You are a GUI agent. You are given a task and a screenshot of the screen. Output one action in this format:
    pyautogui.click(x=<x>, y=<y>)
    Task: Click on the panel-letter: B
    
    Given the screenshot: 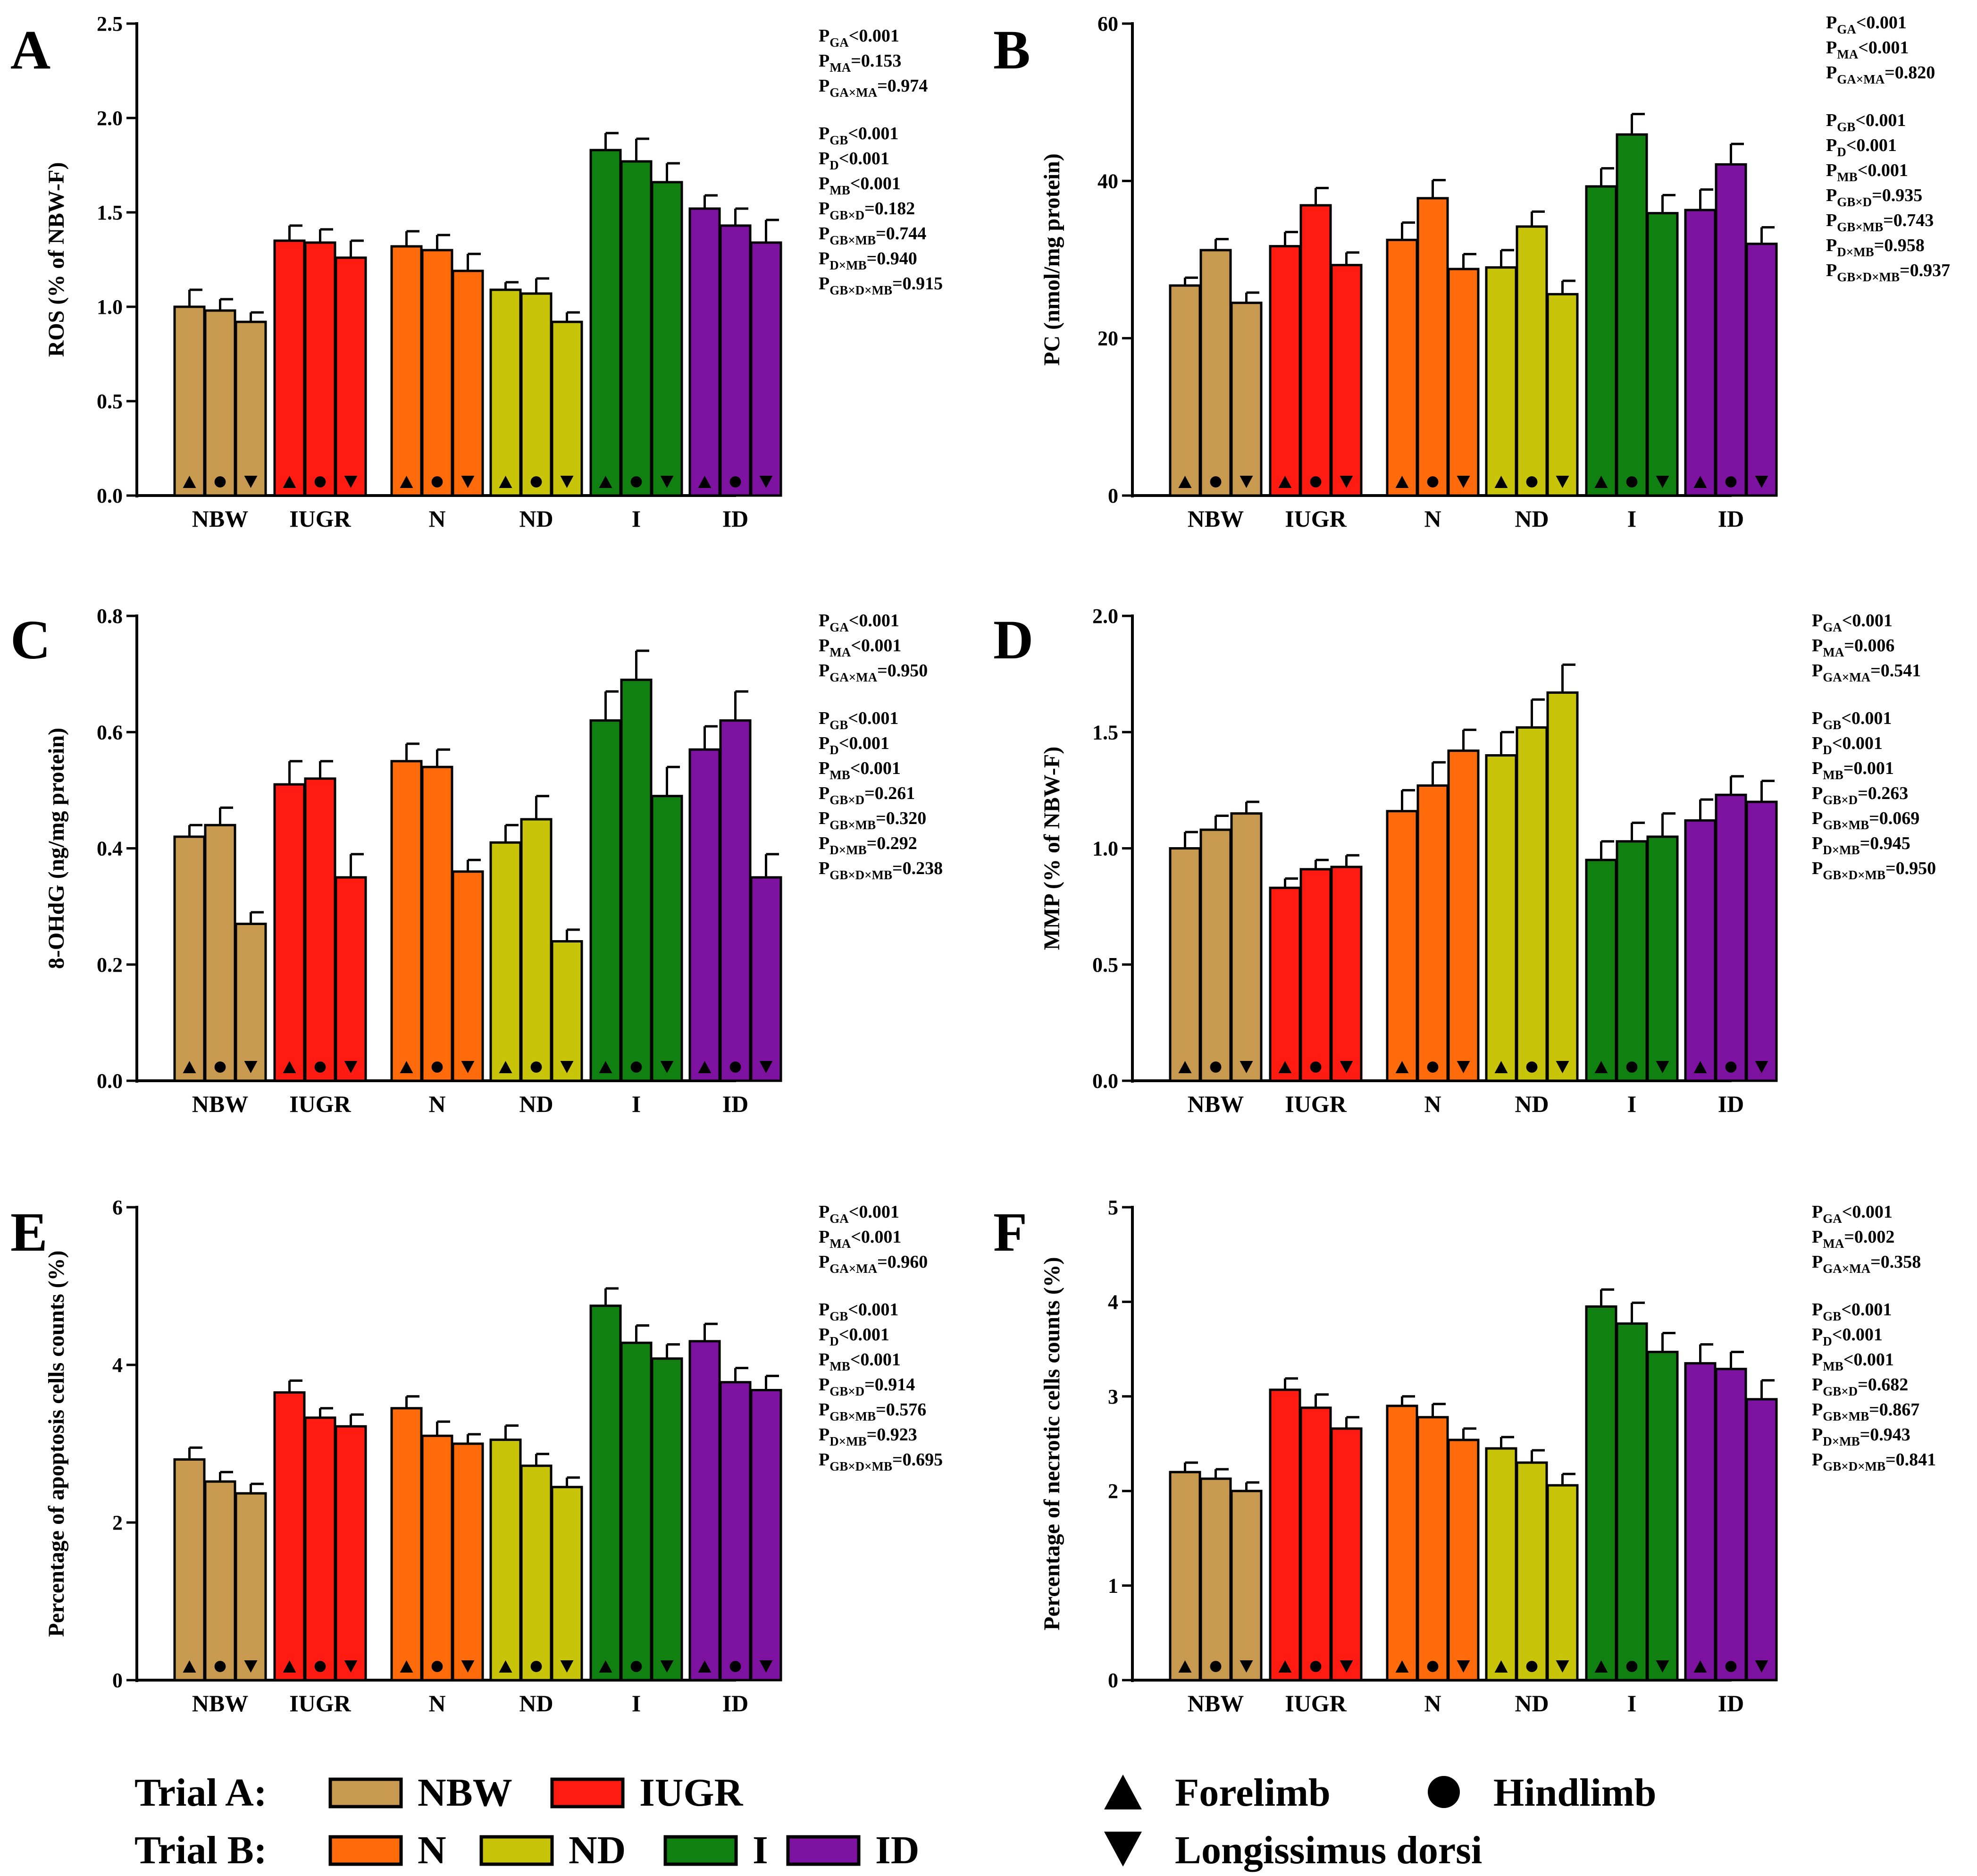 What is the action you would take?
    pyautogui.click(x=1012, y=50)
    